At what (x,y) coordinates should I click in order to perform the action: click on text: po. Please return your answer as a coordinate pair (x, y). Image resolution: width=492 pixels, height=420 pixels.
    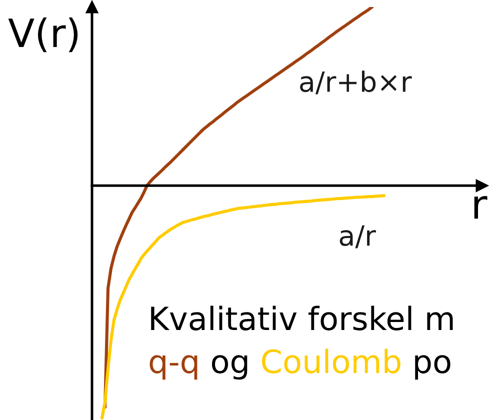
    Looking at the image, I should click on (432, 367).